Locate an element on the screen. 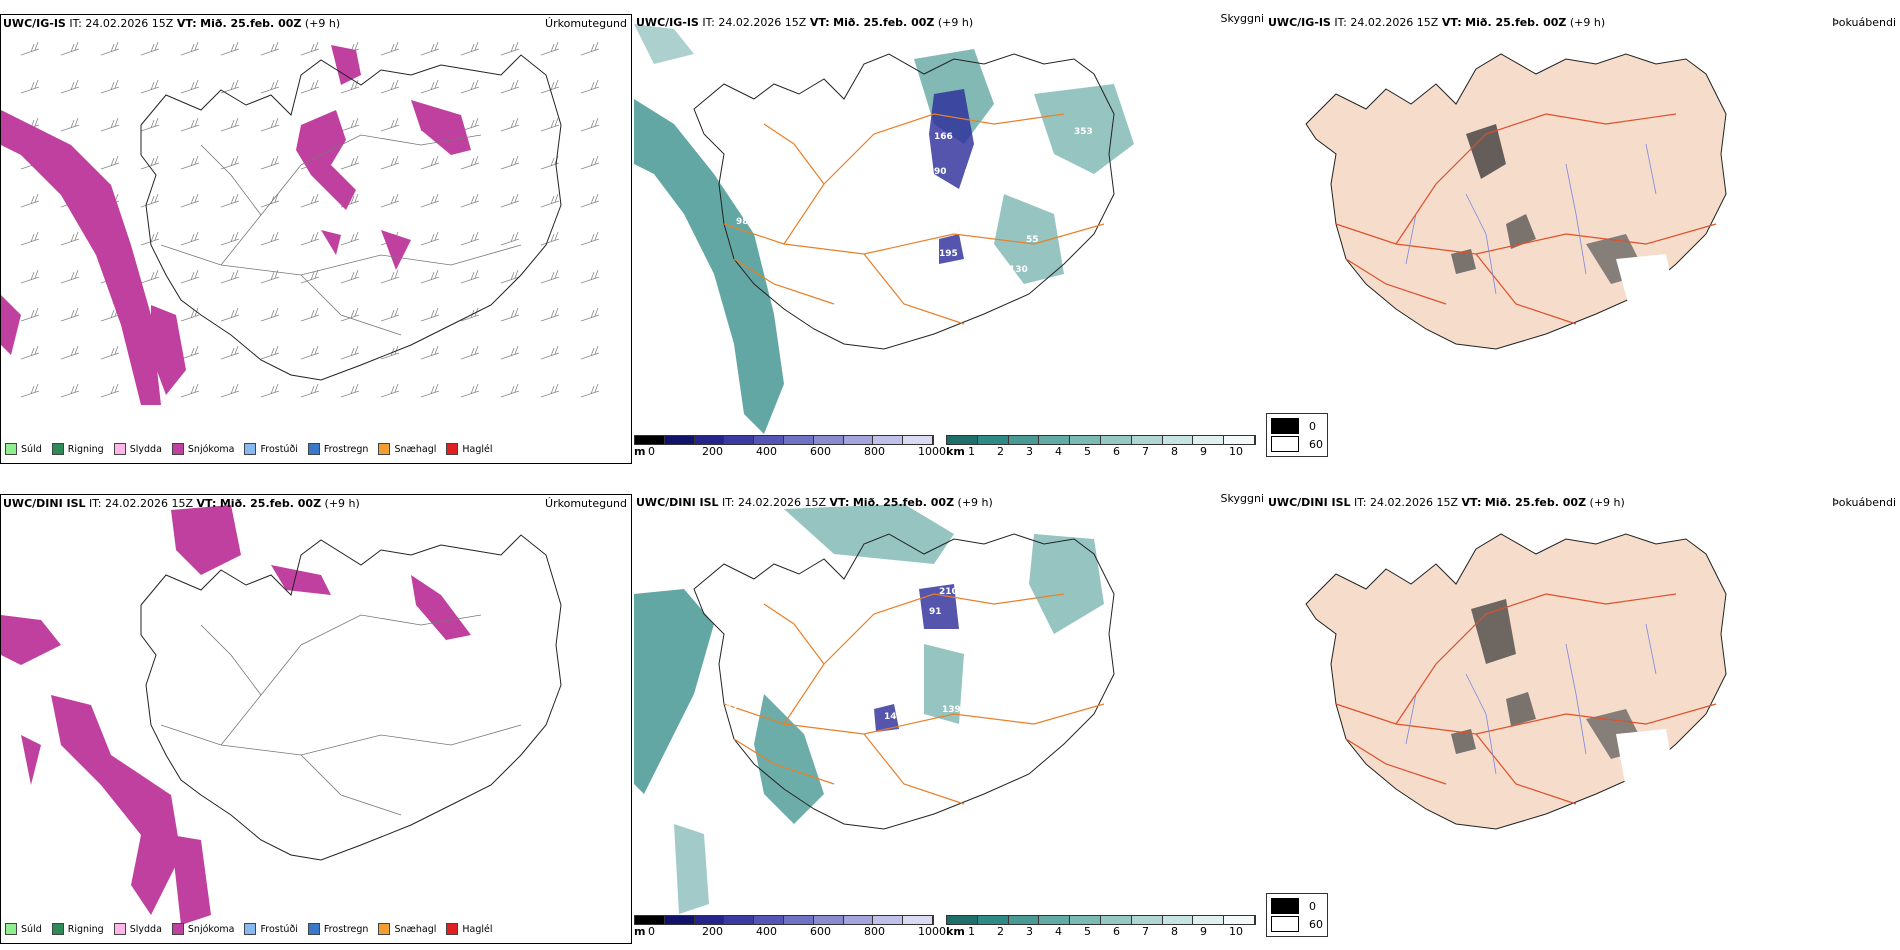  cloud-base-labels: 166 90 154 149 981 195 55 130 353 140 136 is located at coordinates (914, 259).